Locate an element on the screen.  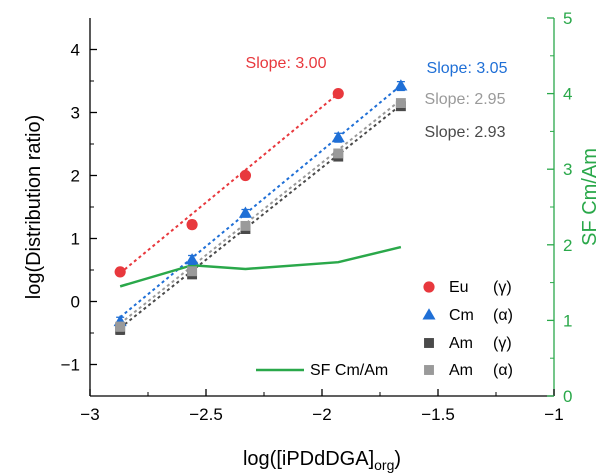
y-tick-label: 4 is located at coordinates (75, 50).